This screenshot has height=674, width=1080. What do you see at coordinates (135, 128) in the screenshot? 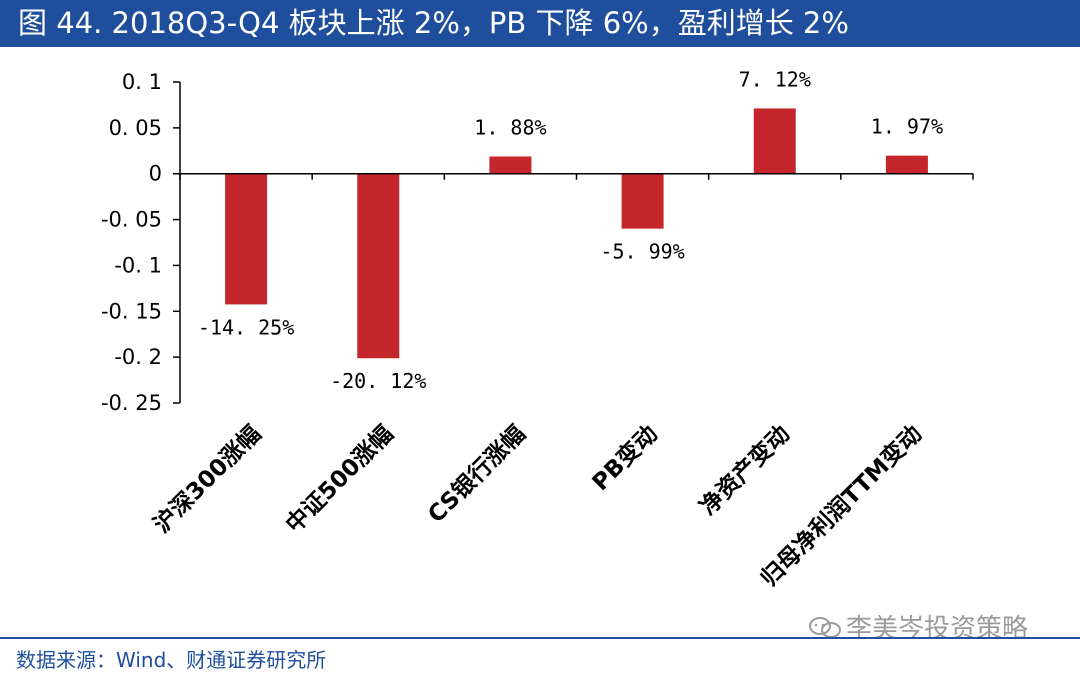
I see `y-tick-label: 0. 05` at bounding box center [135, 128].